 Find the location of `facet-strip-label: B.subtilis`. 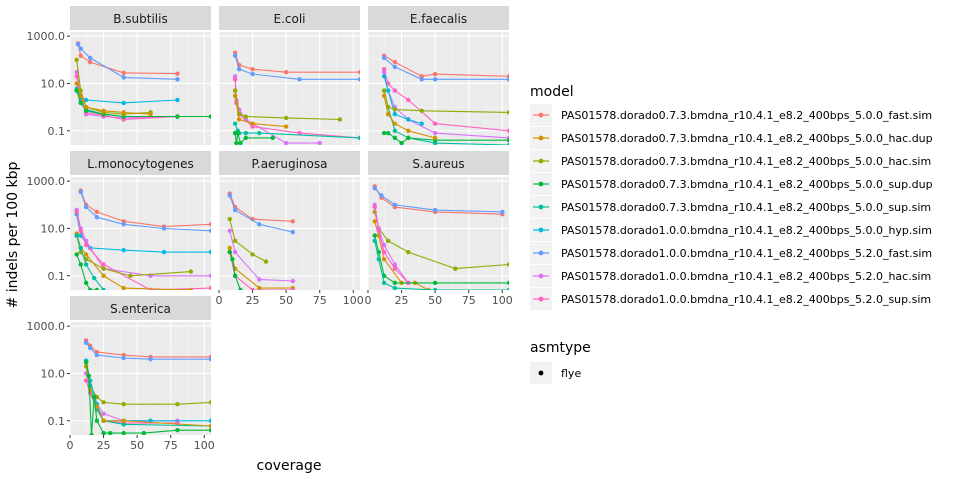

facet-strip-label: B.subtilis is located at coordinates (140, 19).